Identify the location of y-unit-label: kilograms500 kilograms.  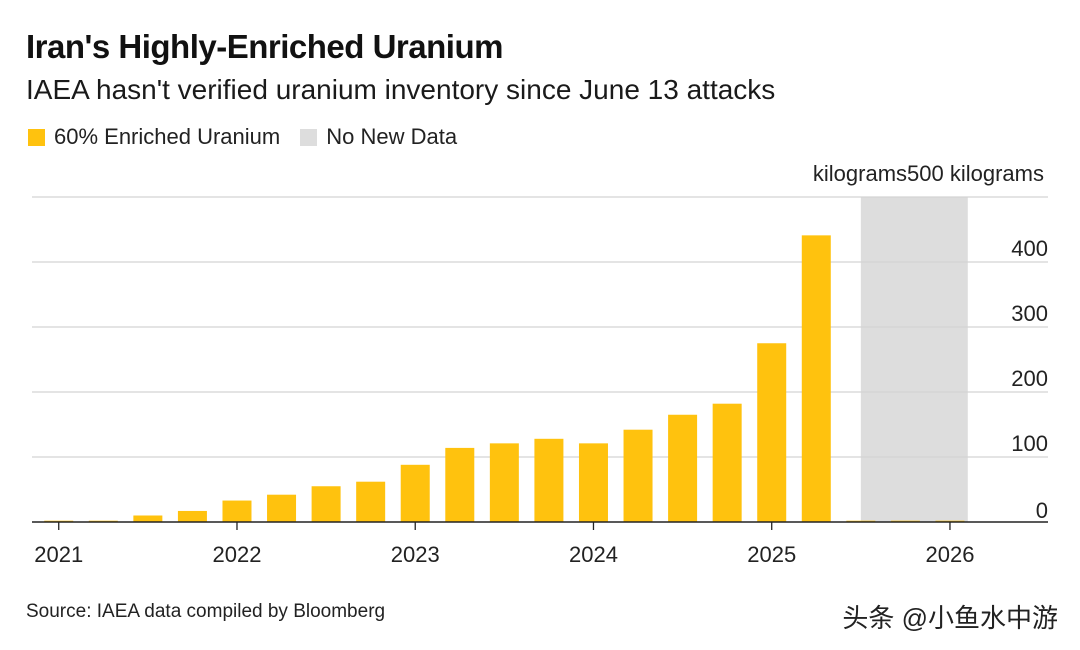
(928, 173).